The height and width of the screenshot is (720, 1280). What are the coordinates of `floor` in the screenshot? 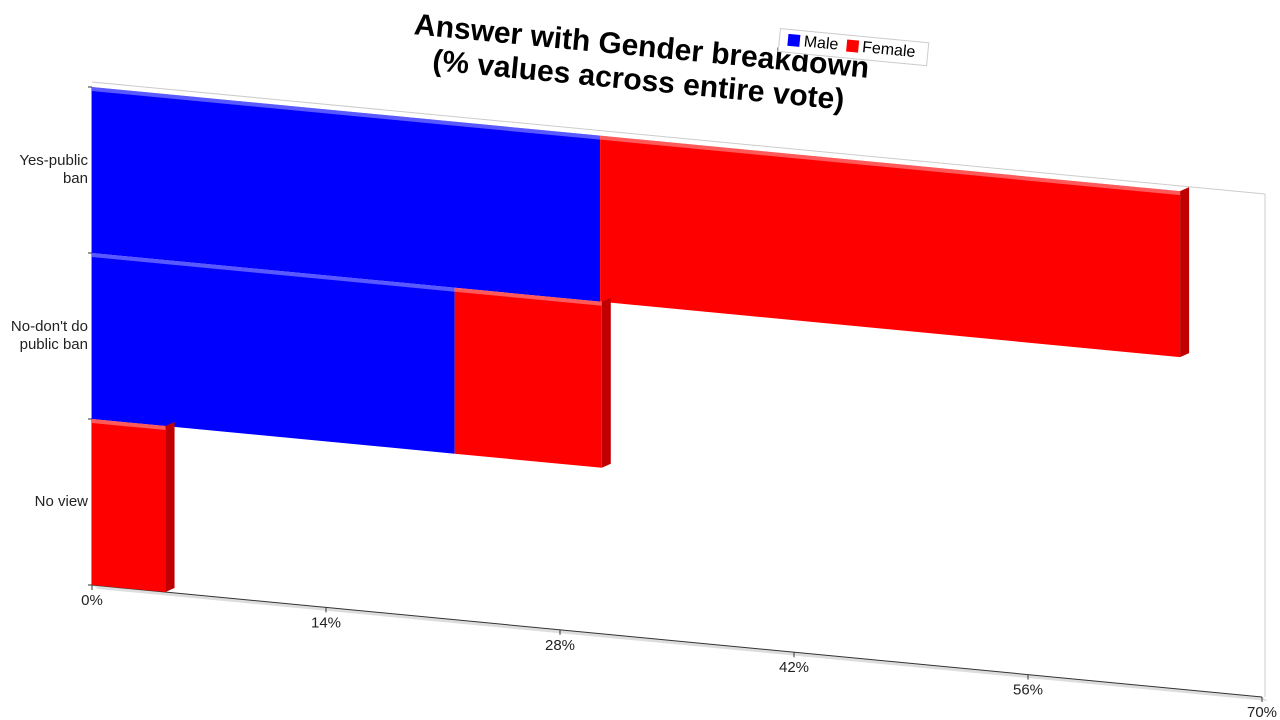 It's located at (680, 643).